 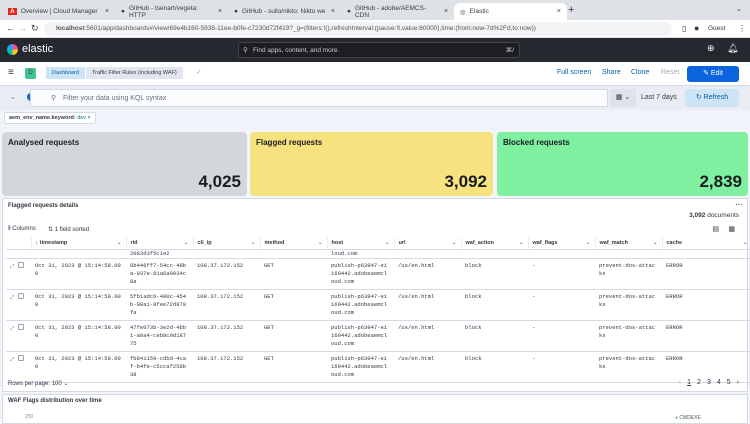 I want to click on filter-value: dev, so click(x=82, y=118).